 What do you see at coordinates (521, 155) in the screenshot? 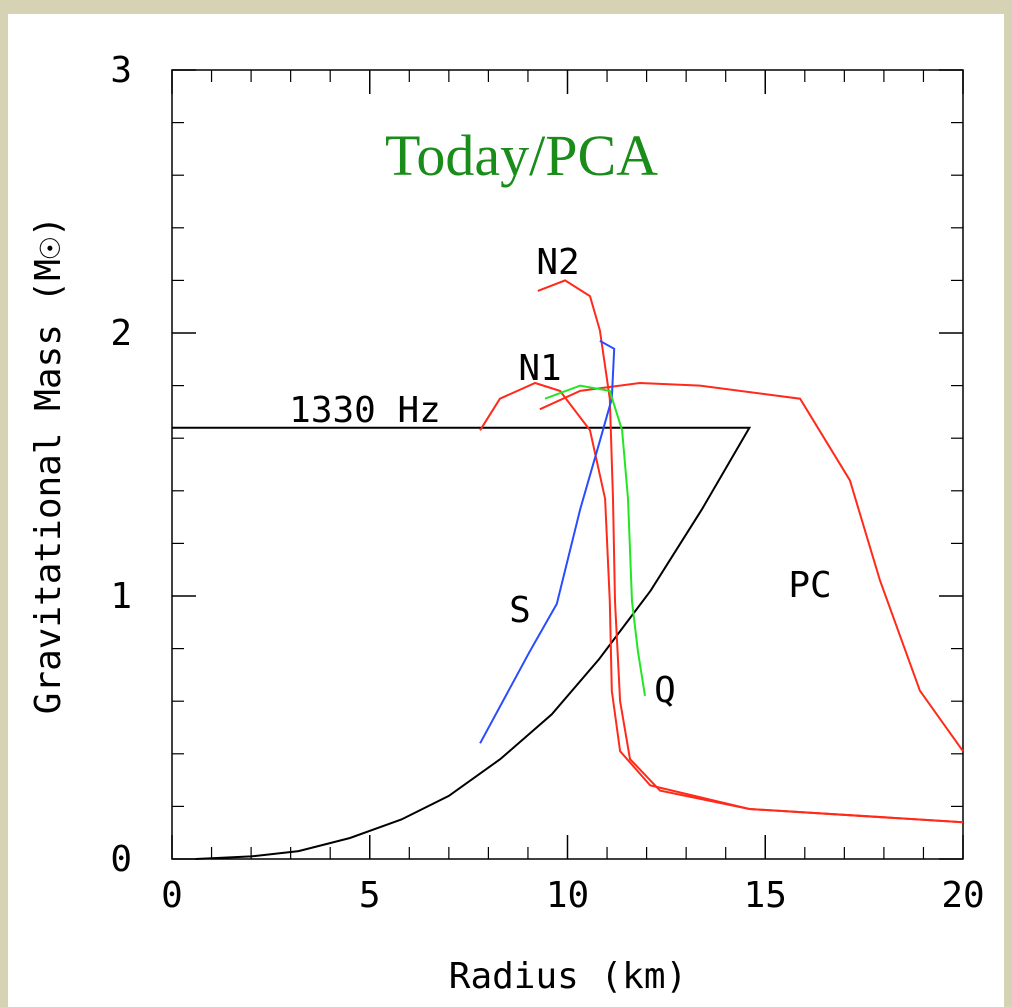
I see `annotation: Today/PCA` at bounding box center [521, 155].